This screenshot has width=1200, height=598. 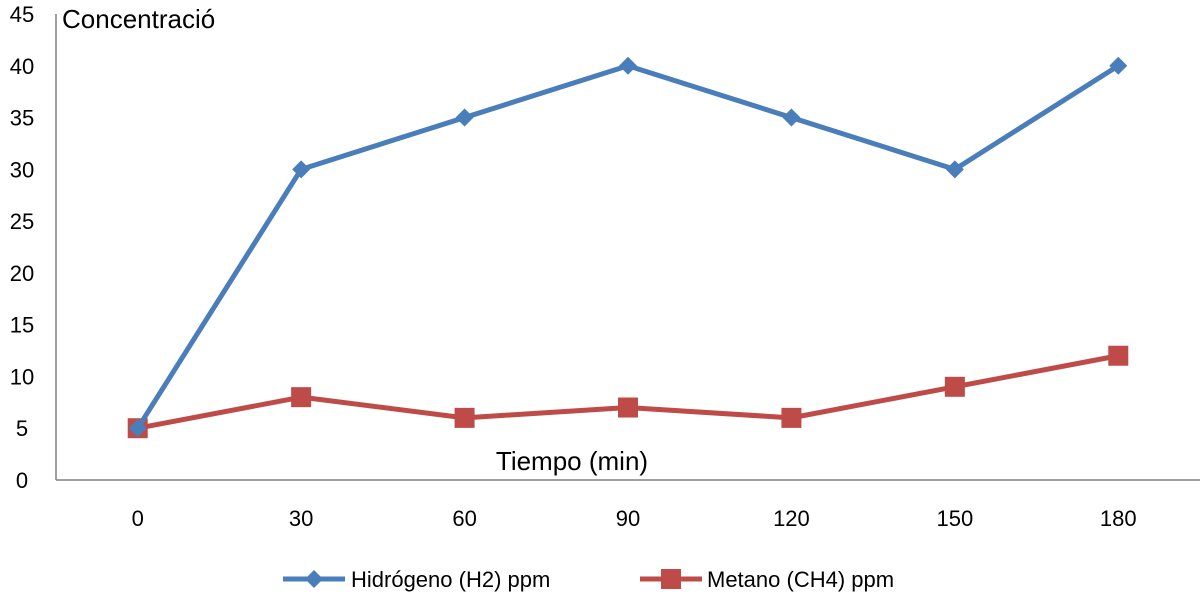 I want to click on y-tick-label: 45, so click(x=22, y=14).